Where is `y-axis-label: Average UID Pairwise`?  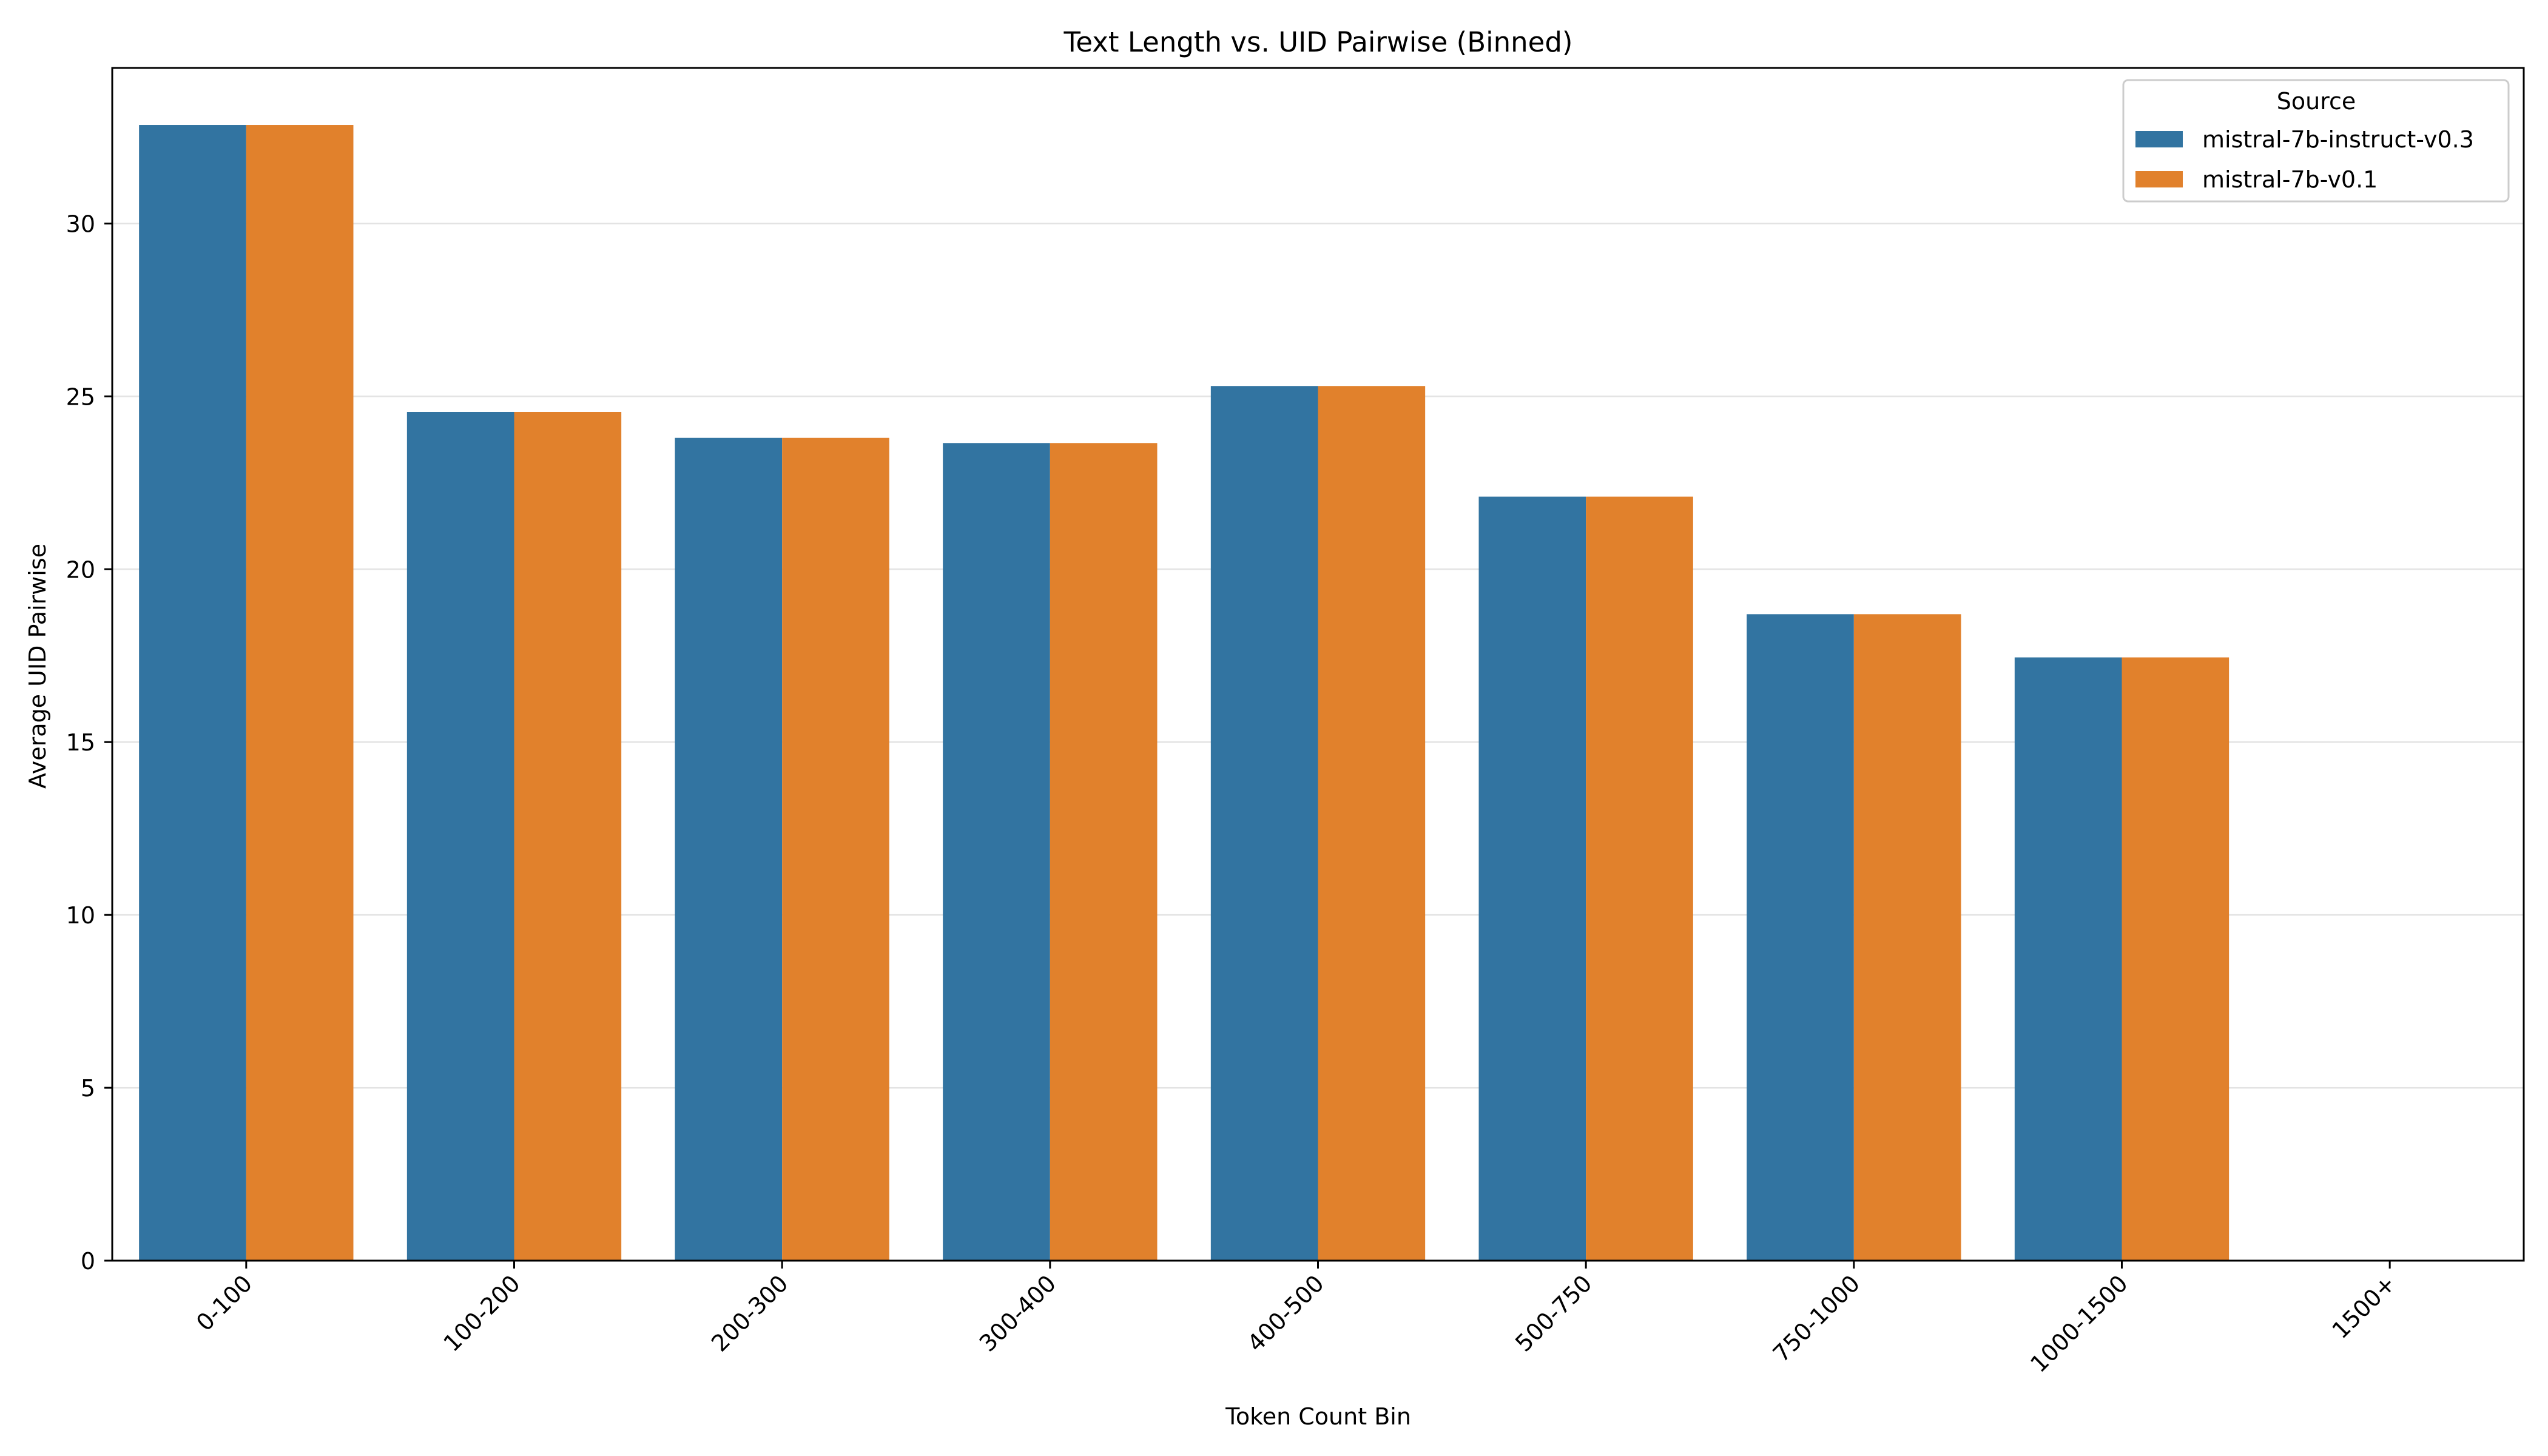 y-axis-label: Average UID Pairwise is located at coordinates (37, 666).